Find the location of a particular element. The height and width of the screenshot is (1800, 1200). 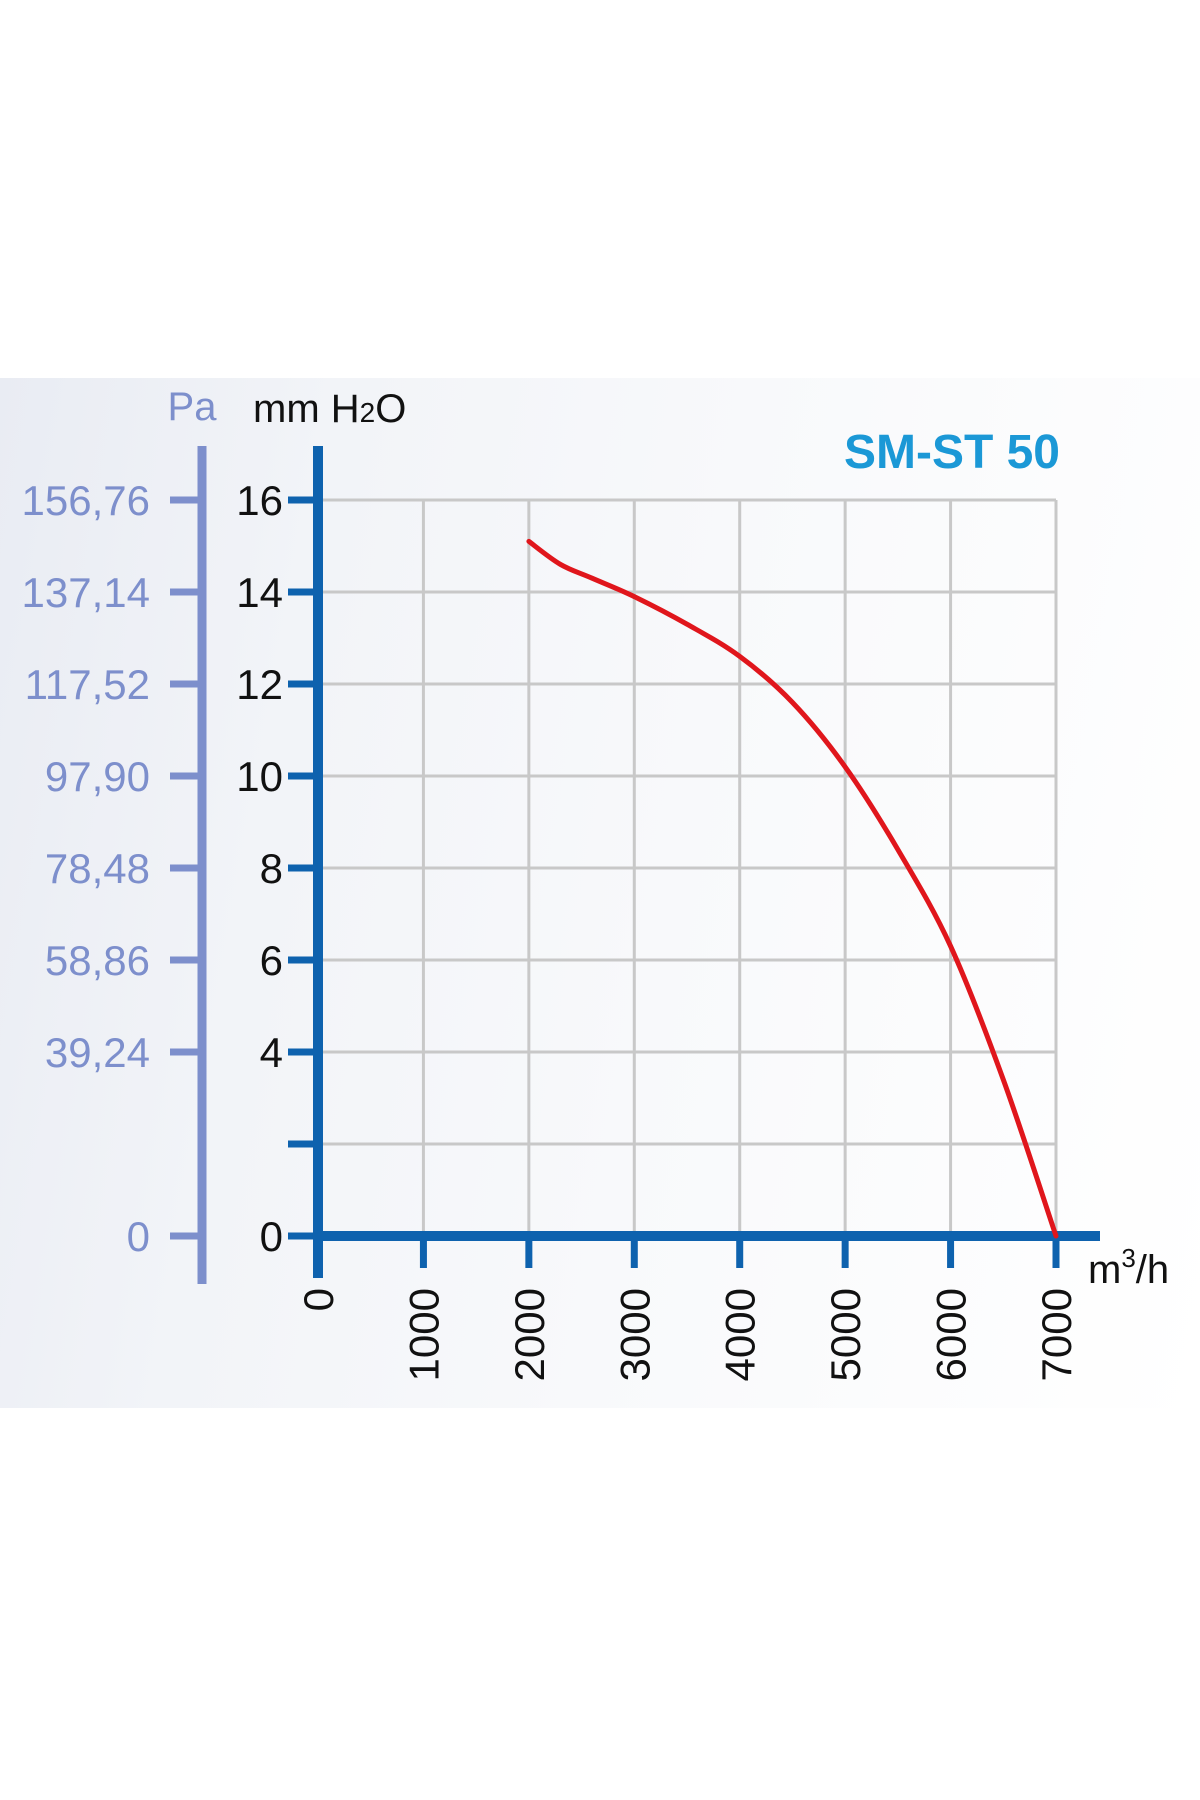

y-axis-unit-tail: O is located at coordinates (390, 409).